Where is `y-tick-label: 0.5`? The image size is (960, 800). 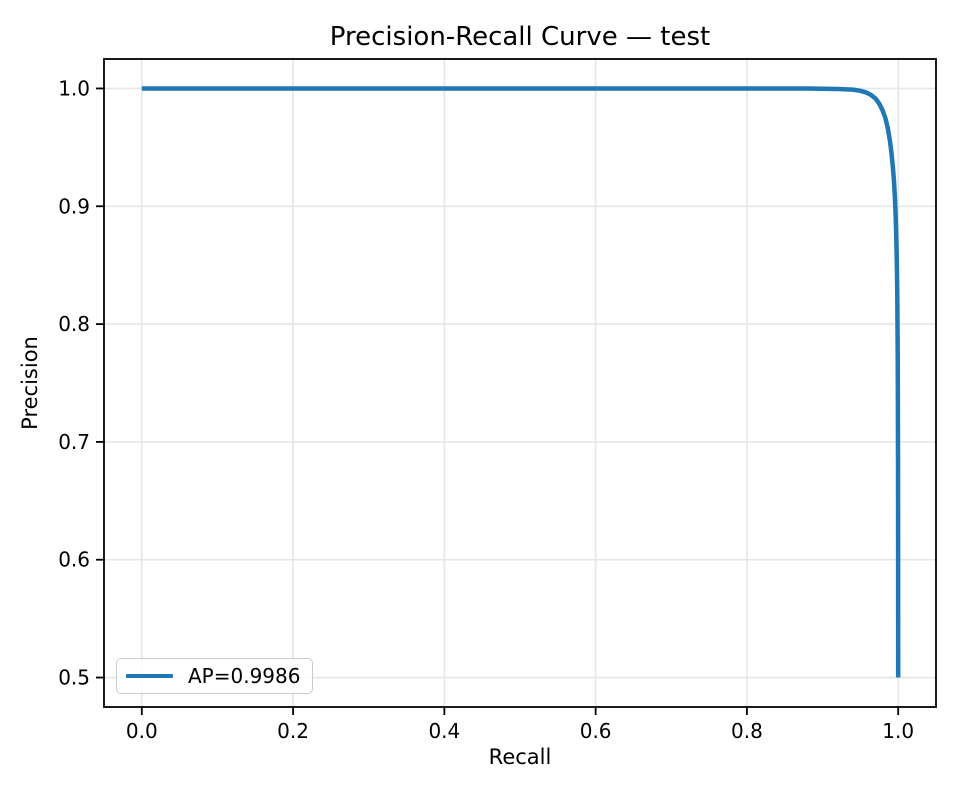
y-tick-label: 0.5 is located at coordinates (74, 678).